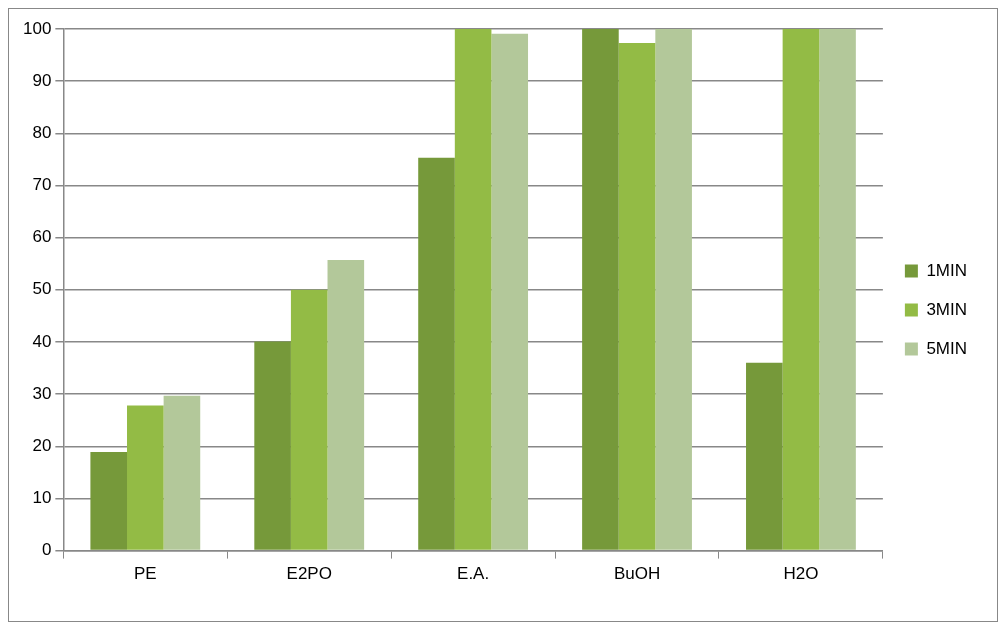 This screenshot has height=630, width=1006. What do you see at coordinates (42, 289) in the screenshot?
I see `y-tick-label: 50` at bounding box center [42, 289].